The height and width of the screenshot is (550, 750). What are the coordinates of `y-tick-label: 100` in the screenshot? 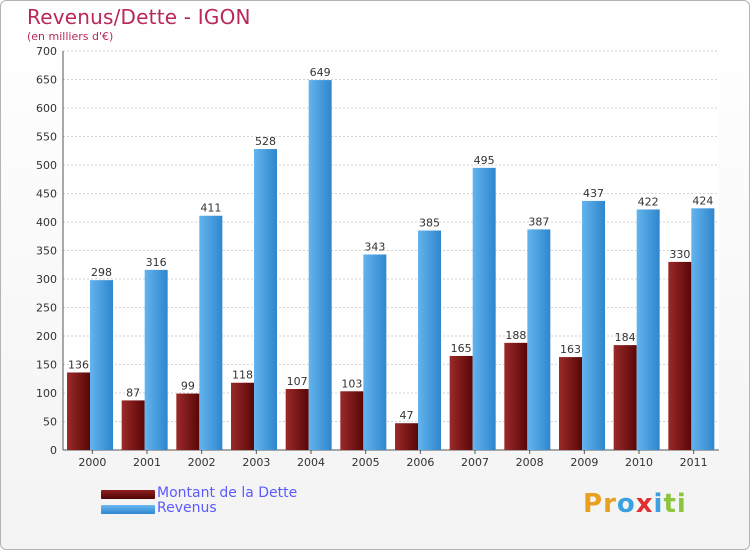 It's located at (46, 393).